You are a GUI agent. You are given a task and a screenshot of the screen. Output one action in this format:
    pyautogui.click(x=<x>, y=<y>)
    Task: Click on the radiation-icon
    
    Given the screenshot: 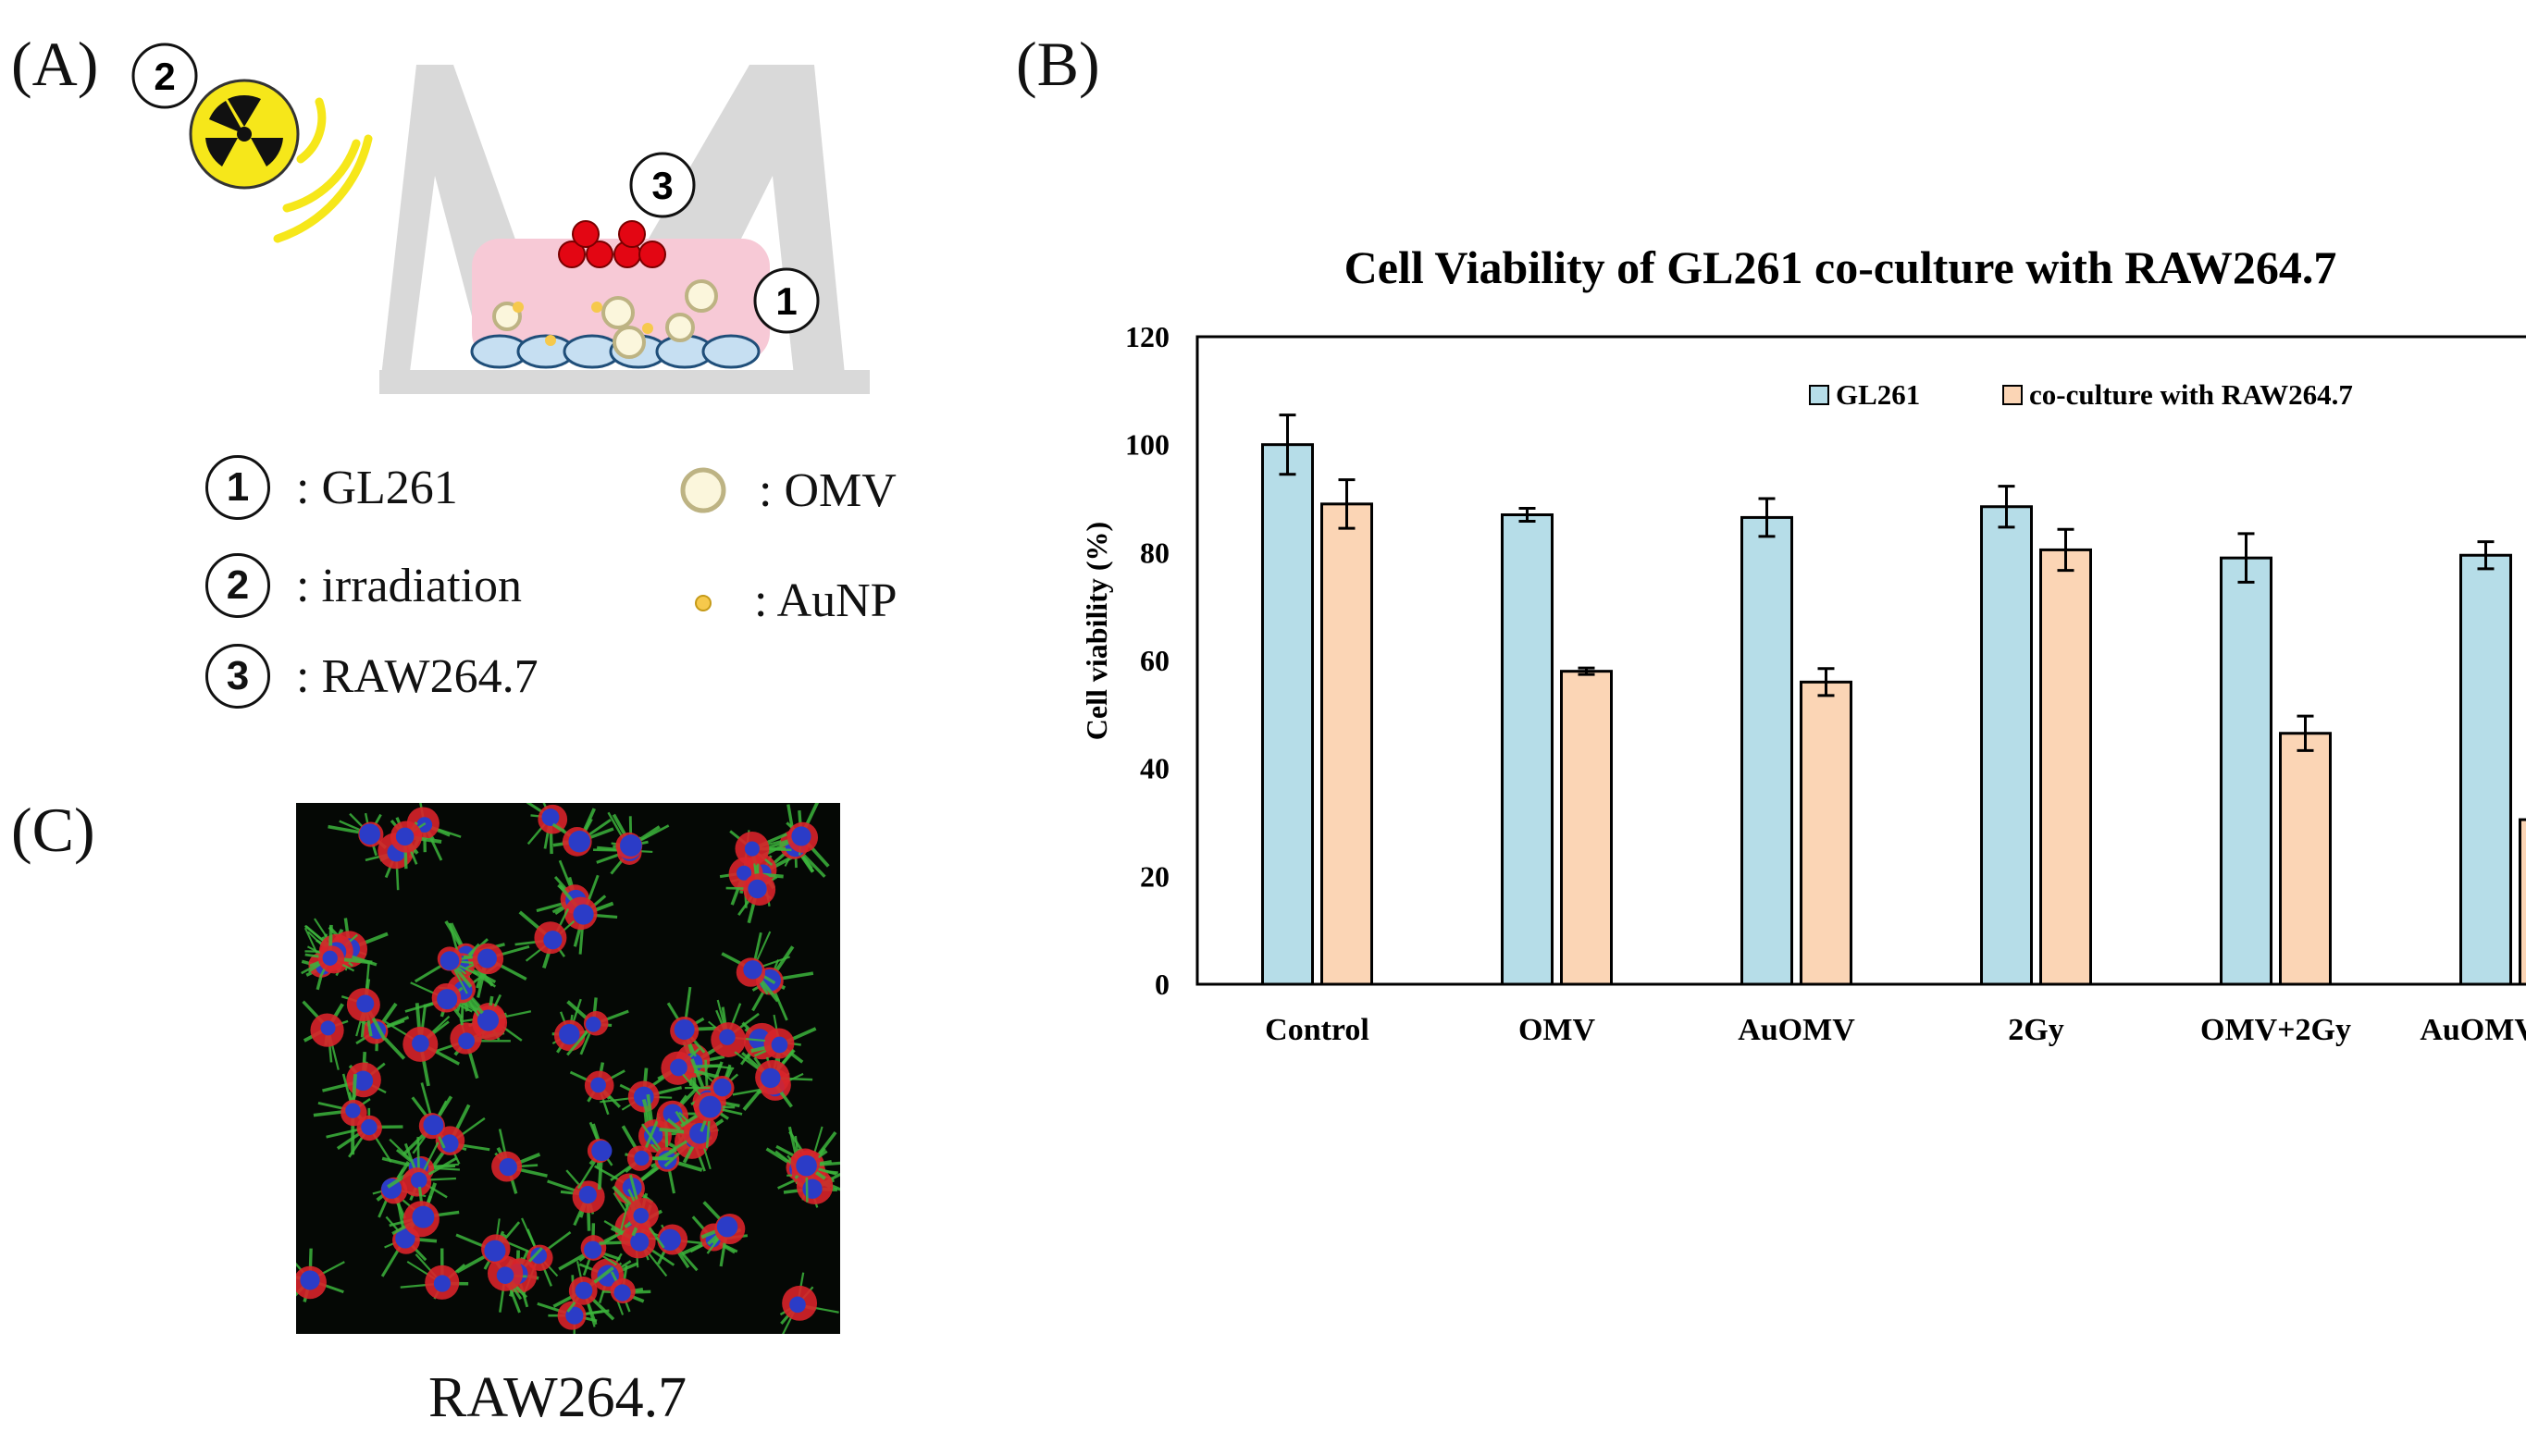 What is the action you would take?
    pyautogui.click(x=245, y=134)
    